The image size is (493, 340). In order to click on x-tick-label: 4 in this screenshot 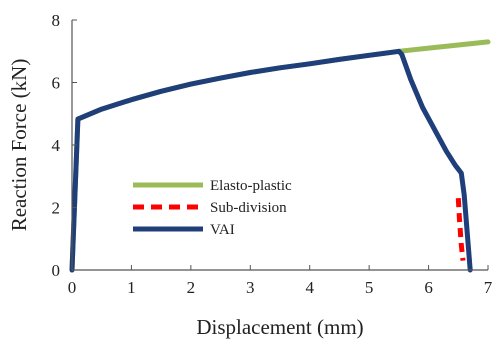, I will do `click(309, 287)`.